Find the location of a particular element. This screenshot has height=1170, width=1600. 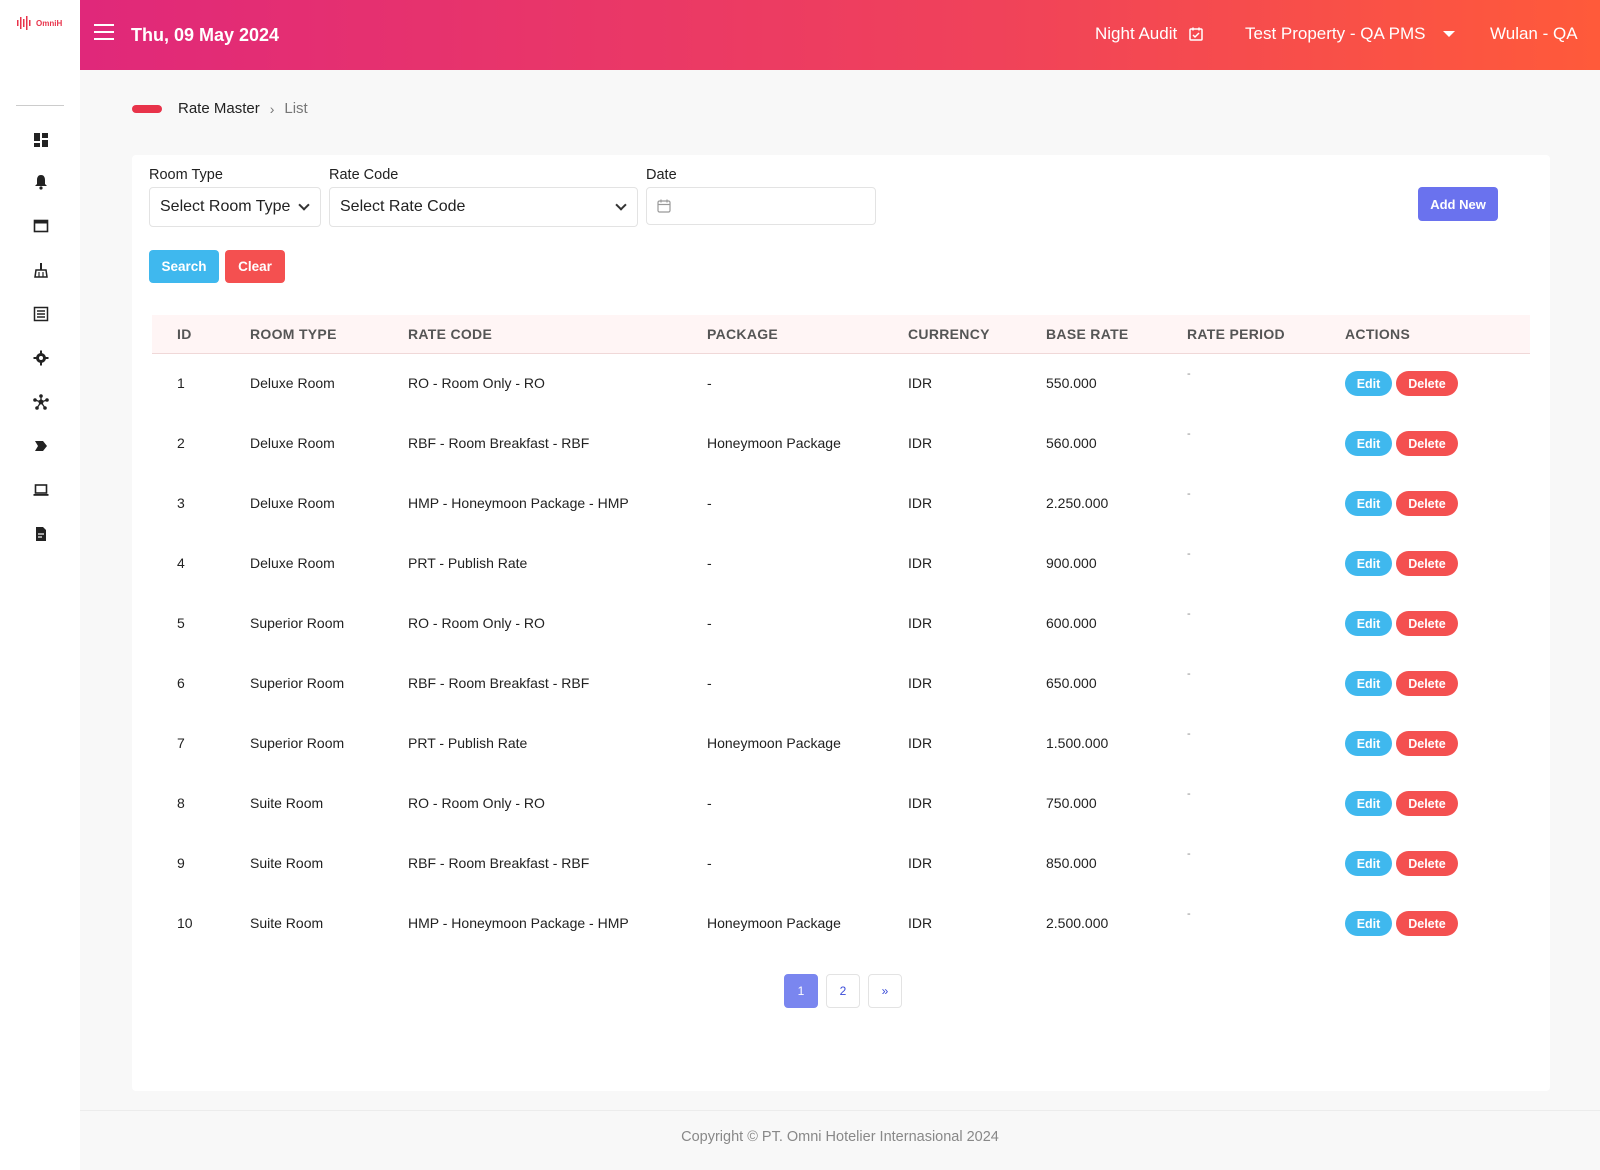

next-page-button: » is located at coordinates (885, 991).